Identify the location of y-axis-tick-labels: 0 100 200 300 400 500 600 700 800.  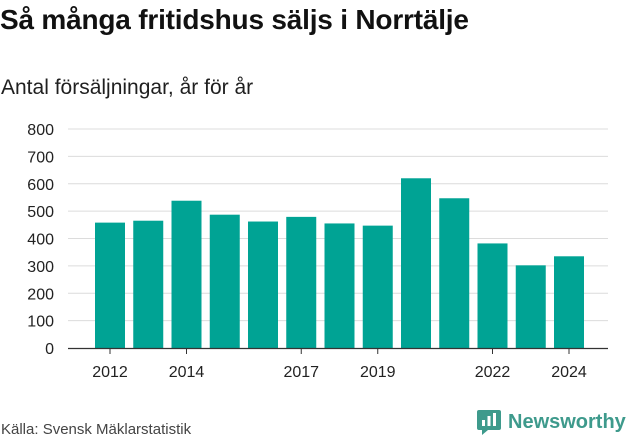
(40, 240).